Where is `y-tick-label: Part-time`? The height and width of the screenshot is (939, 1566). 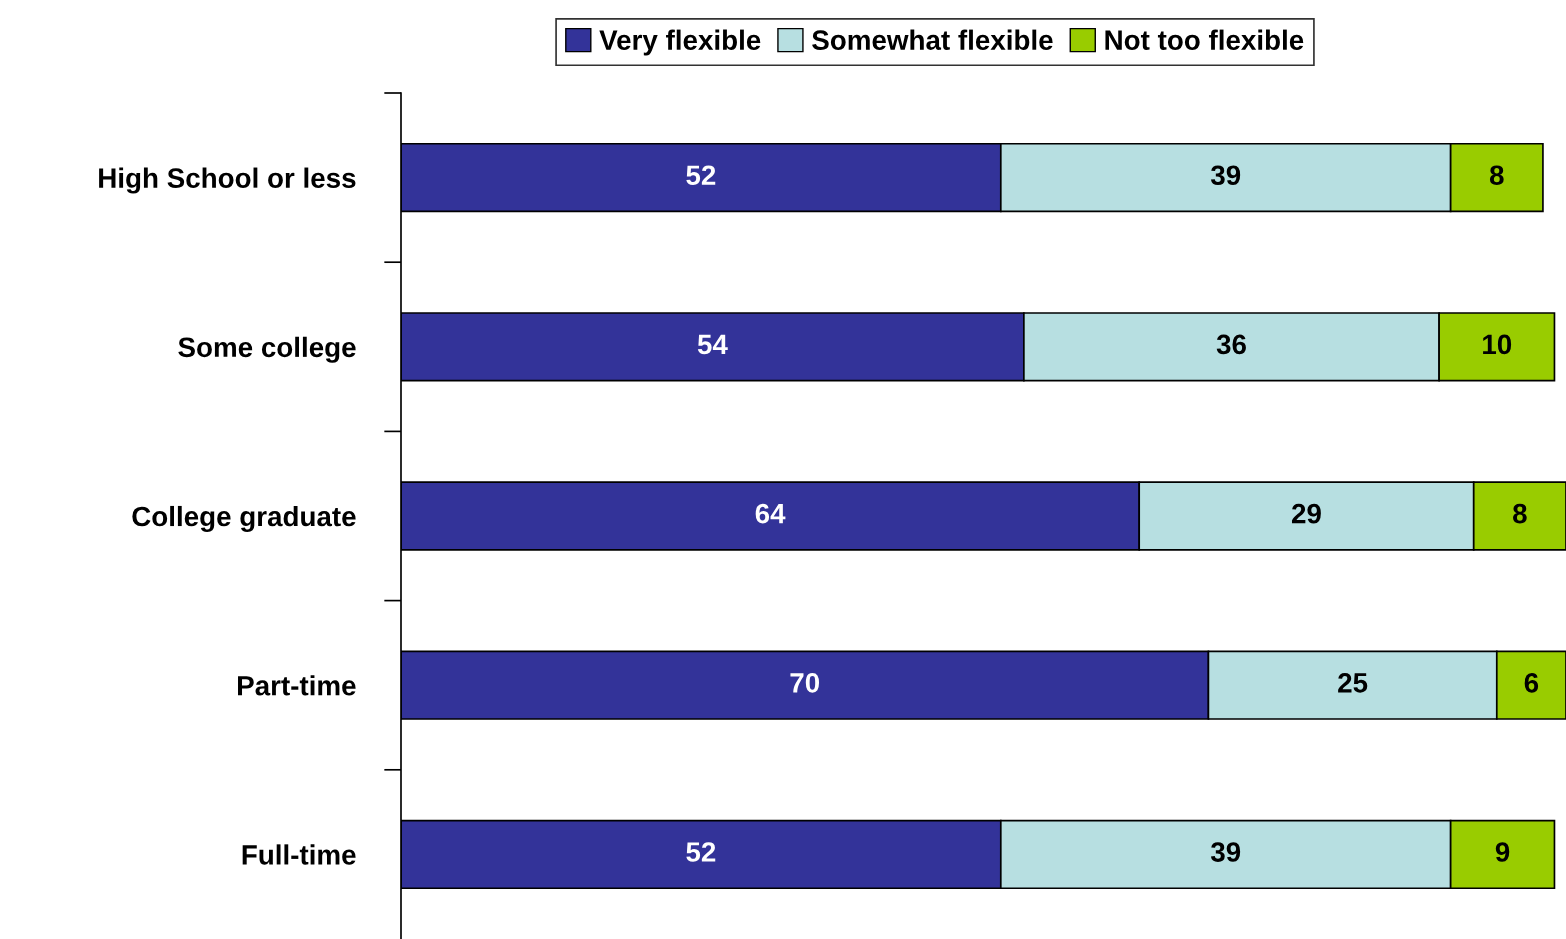
y-tick-label: Part-time is located at coordinates (297, 685).